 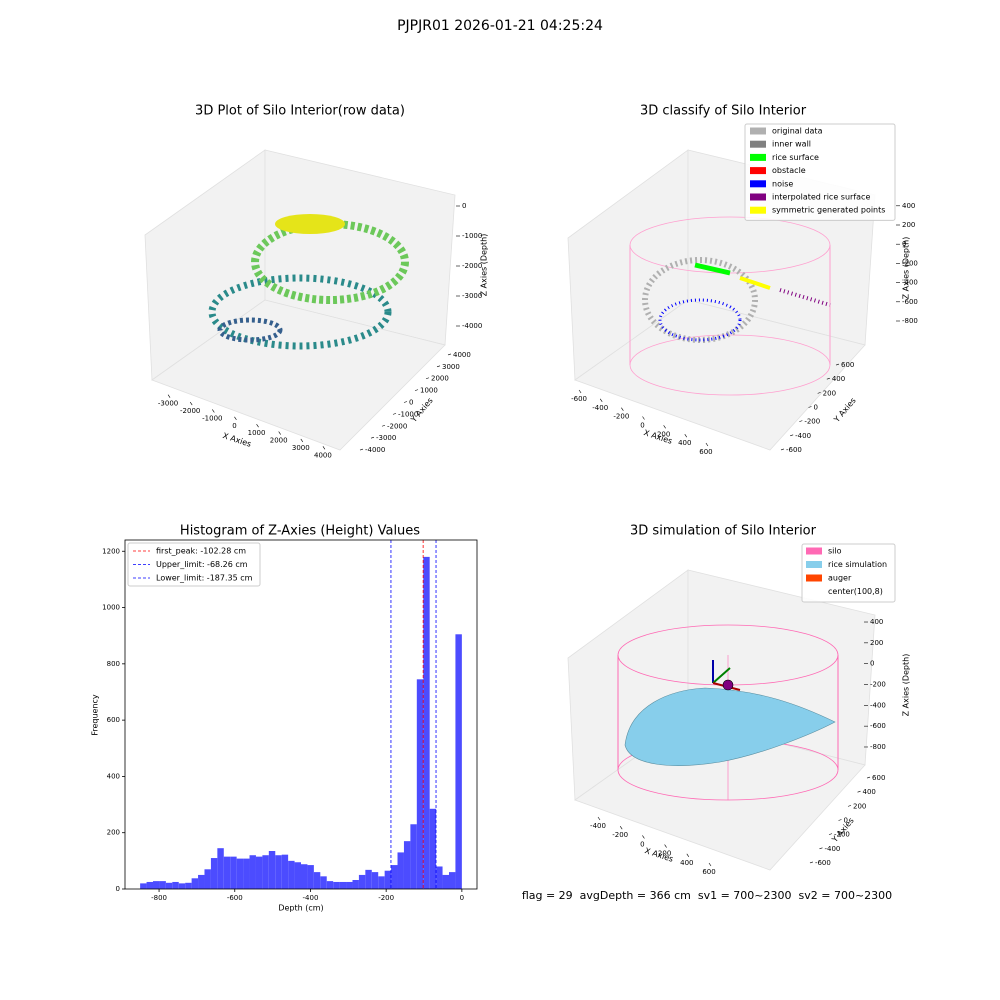 I want to click on y-tick-label: 600, so click(x=113, y=720).